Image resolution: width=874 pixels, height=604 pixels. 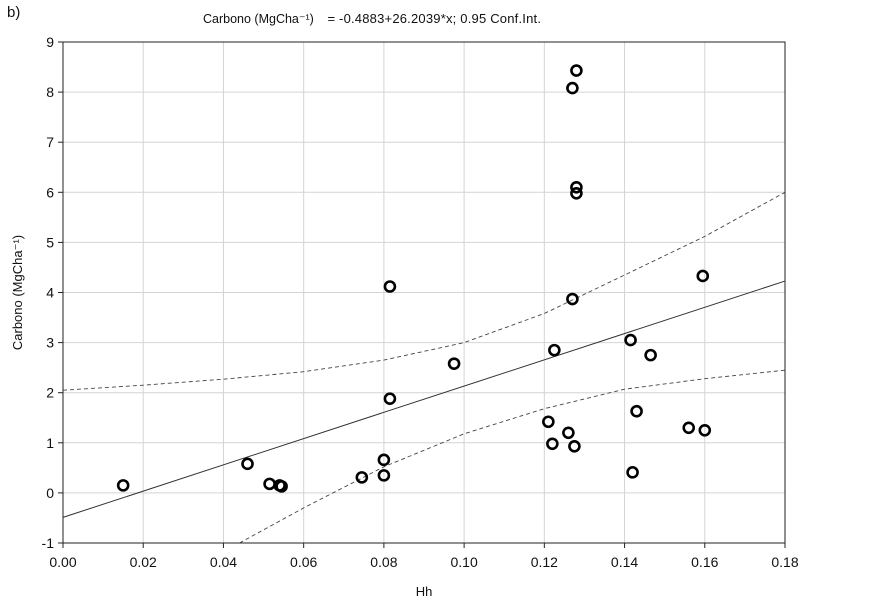 I want to click on y-tick-label: 5, so click(x=50, y=242).